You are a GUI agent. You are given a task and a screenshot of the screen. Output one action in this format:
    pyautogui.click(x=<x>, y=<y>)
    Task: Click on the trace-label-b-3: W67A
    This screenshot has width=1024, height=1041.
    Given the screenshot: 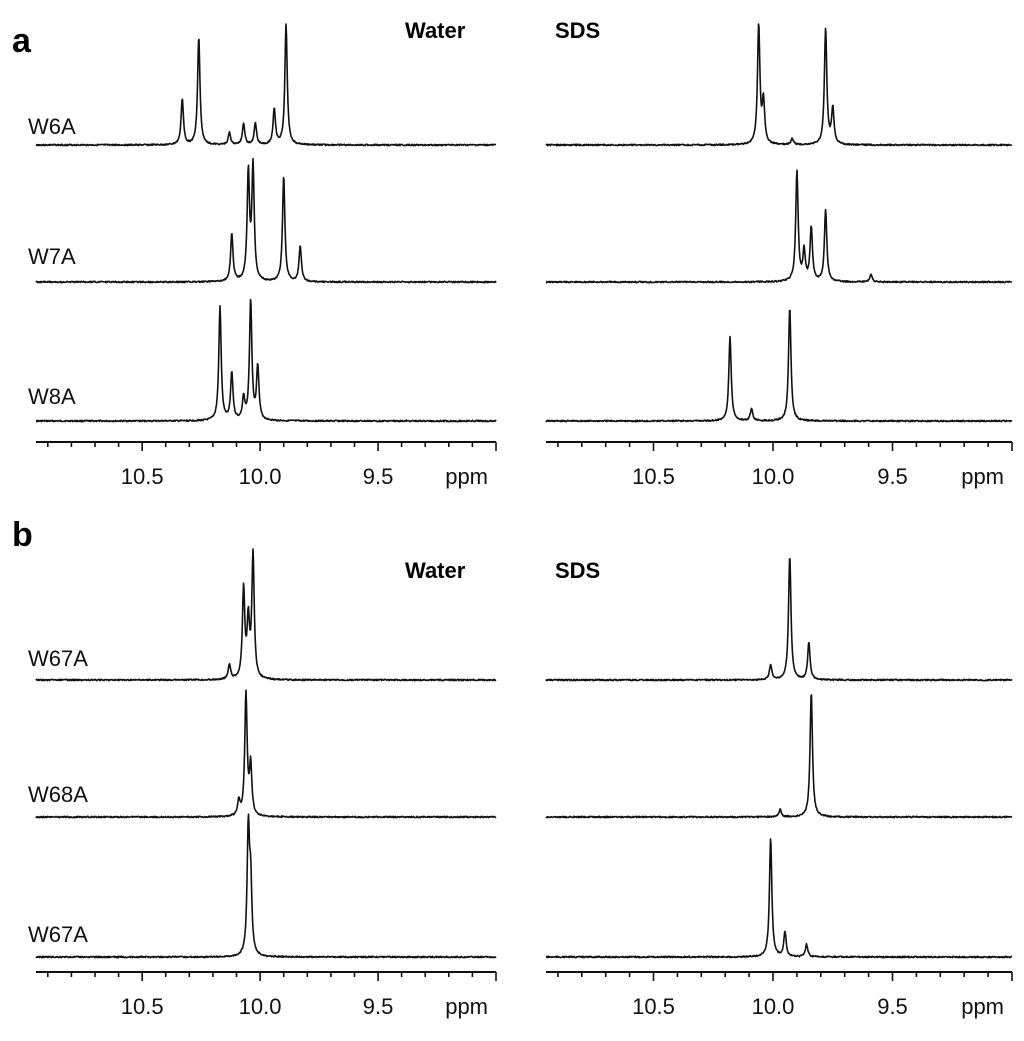 What is the action you would take?
    pyautogui.click(x=58, y=934)
    